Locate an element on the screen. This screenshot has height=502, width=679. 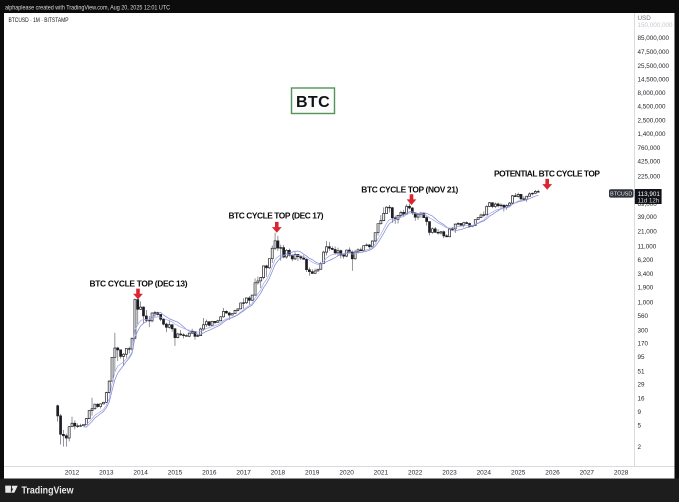
svg-text: 2020 is located at coordinates (346, 472).